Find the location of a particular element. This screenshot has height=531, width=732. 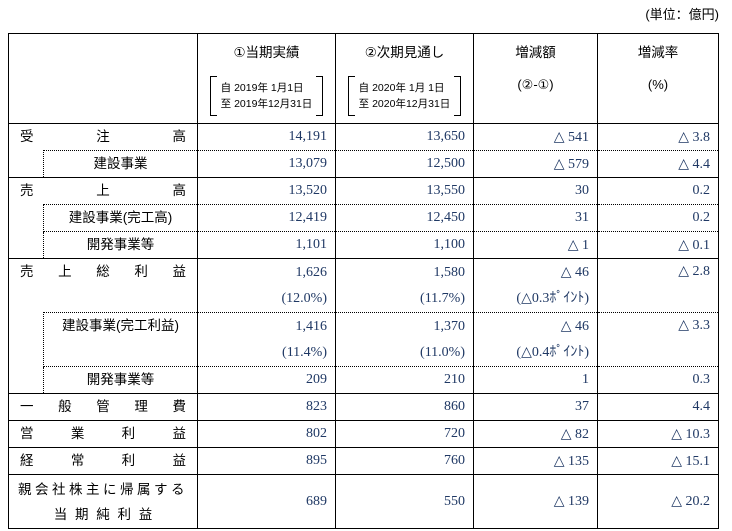

current-value: 13,520 is located at coordinates (266, 191).